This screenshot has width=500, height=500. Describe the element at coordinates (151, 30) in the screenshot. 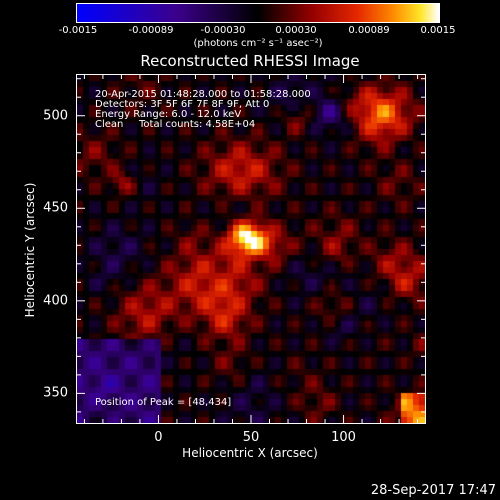

I see `colorbar-tick-label: -0.00089` at that location.